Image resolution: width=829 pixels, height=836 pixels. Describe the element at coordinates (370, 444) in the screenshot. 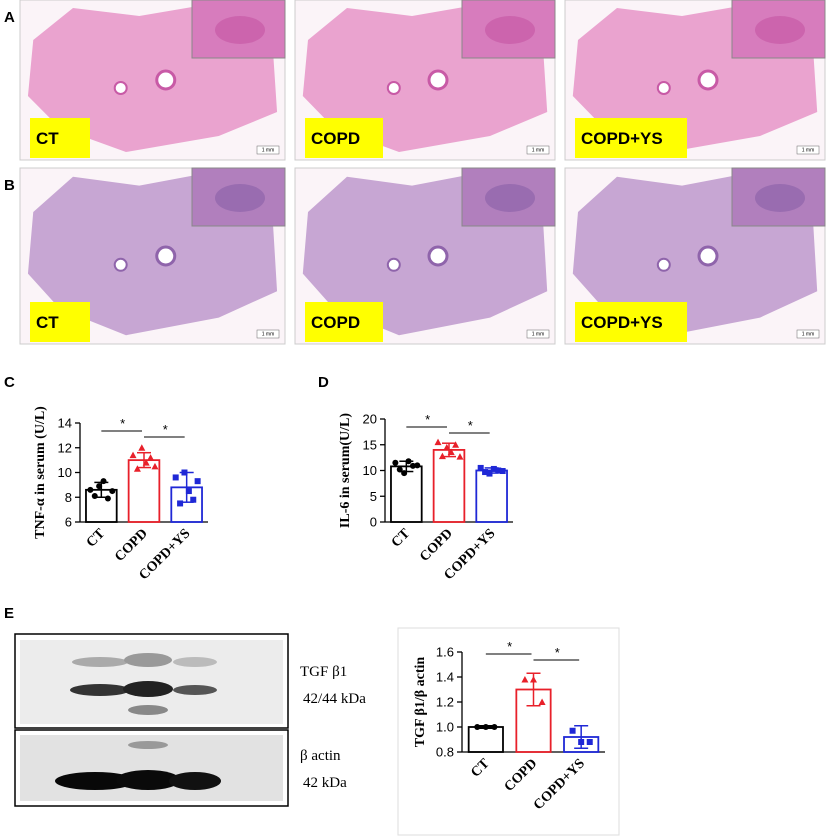

I see `y-tick-label: 15` at that location.